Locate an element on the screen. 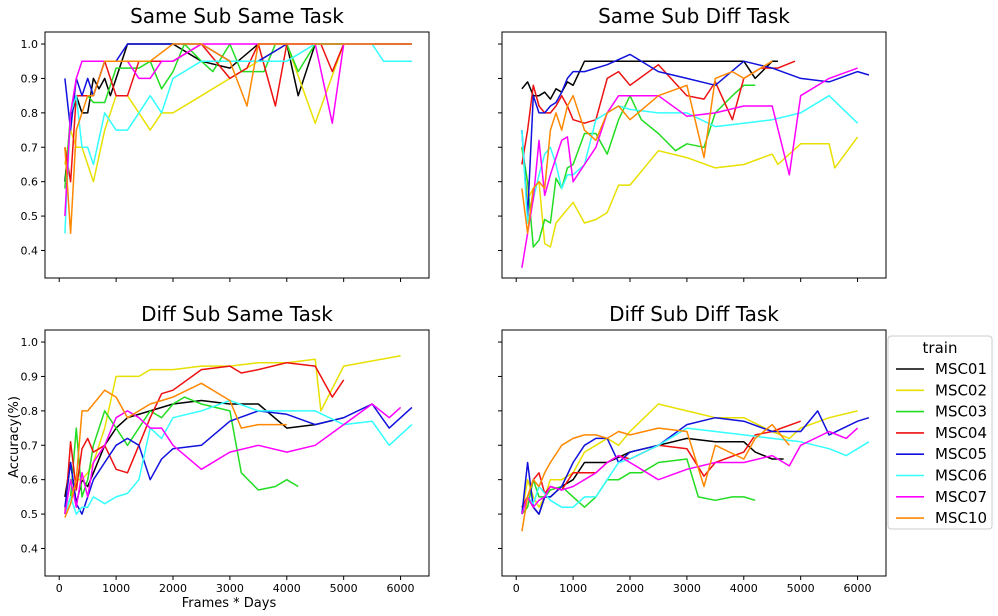 This screenshot has height=616, width=998. legend-label: MSC07 is located at coordinates (961, 497).